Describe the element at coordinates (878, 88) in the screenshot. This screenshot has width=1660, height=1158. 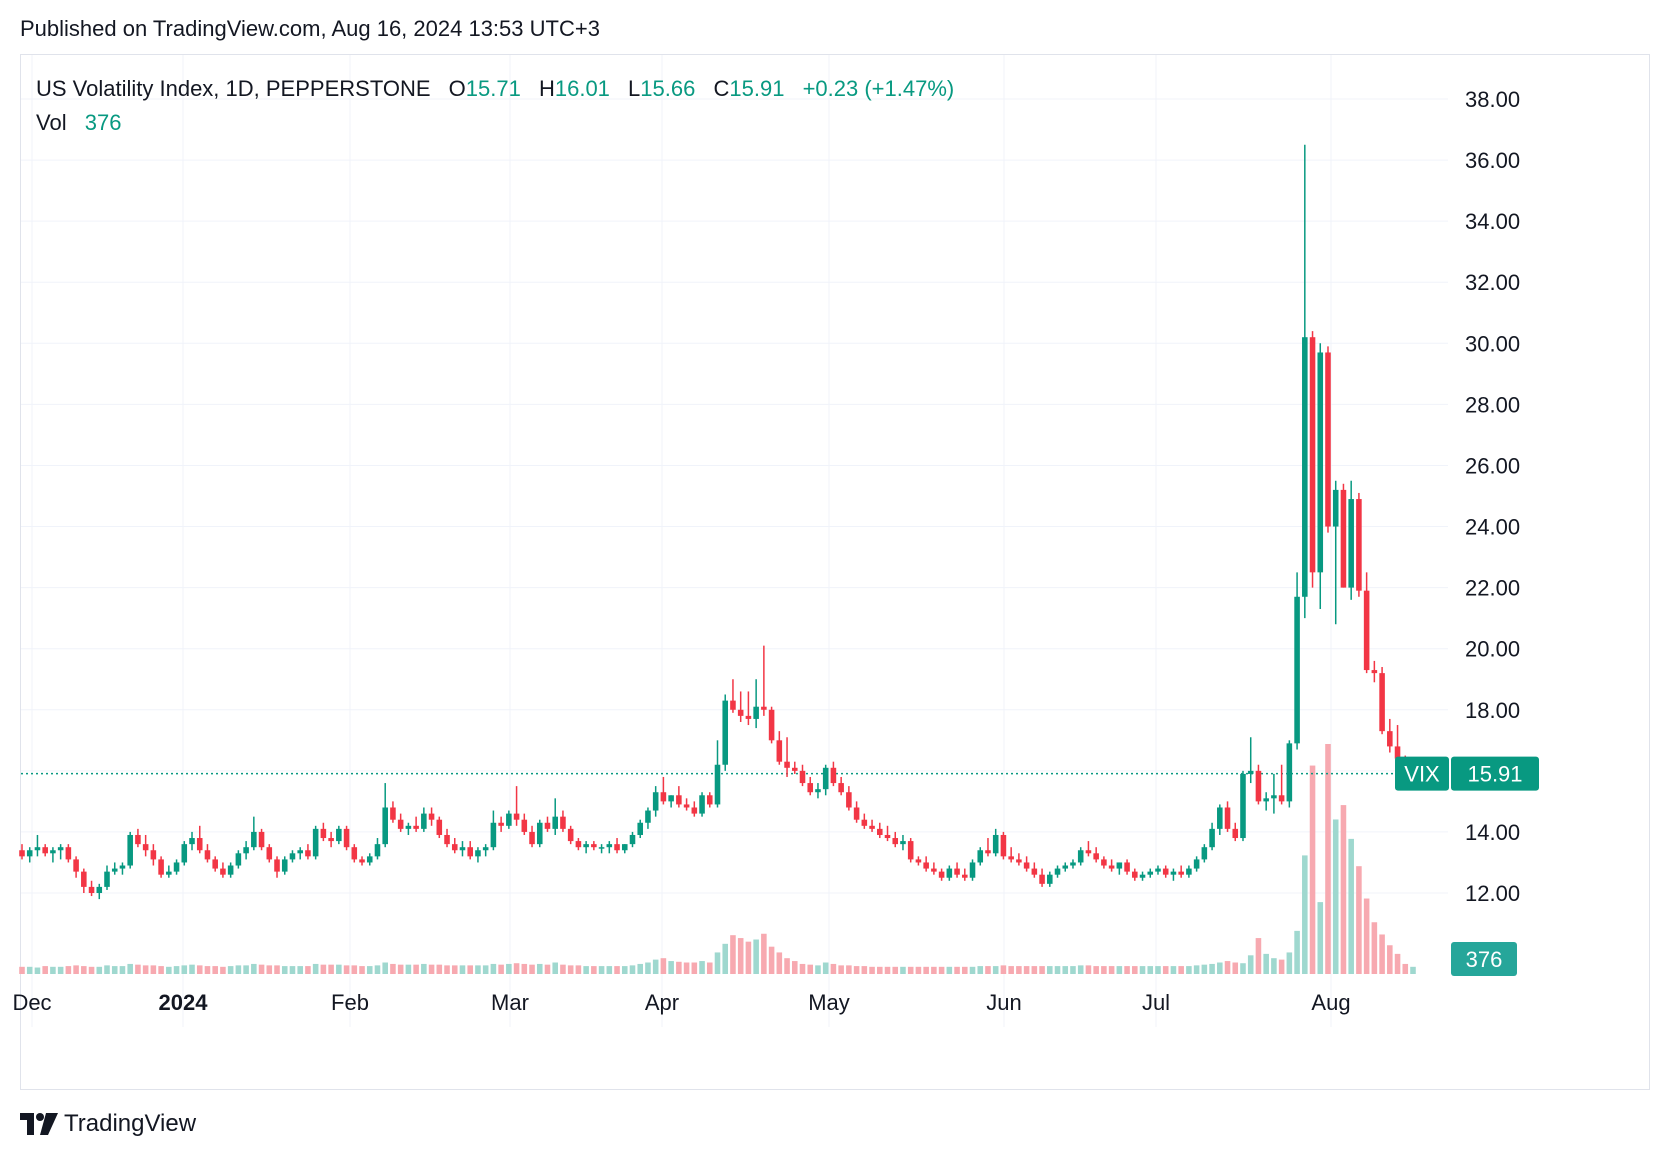
I see `legend-change: +0.23 (+1.47%)` at that location.